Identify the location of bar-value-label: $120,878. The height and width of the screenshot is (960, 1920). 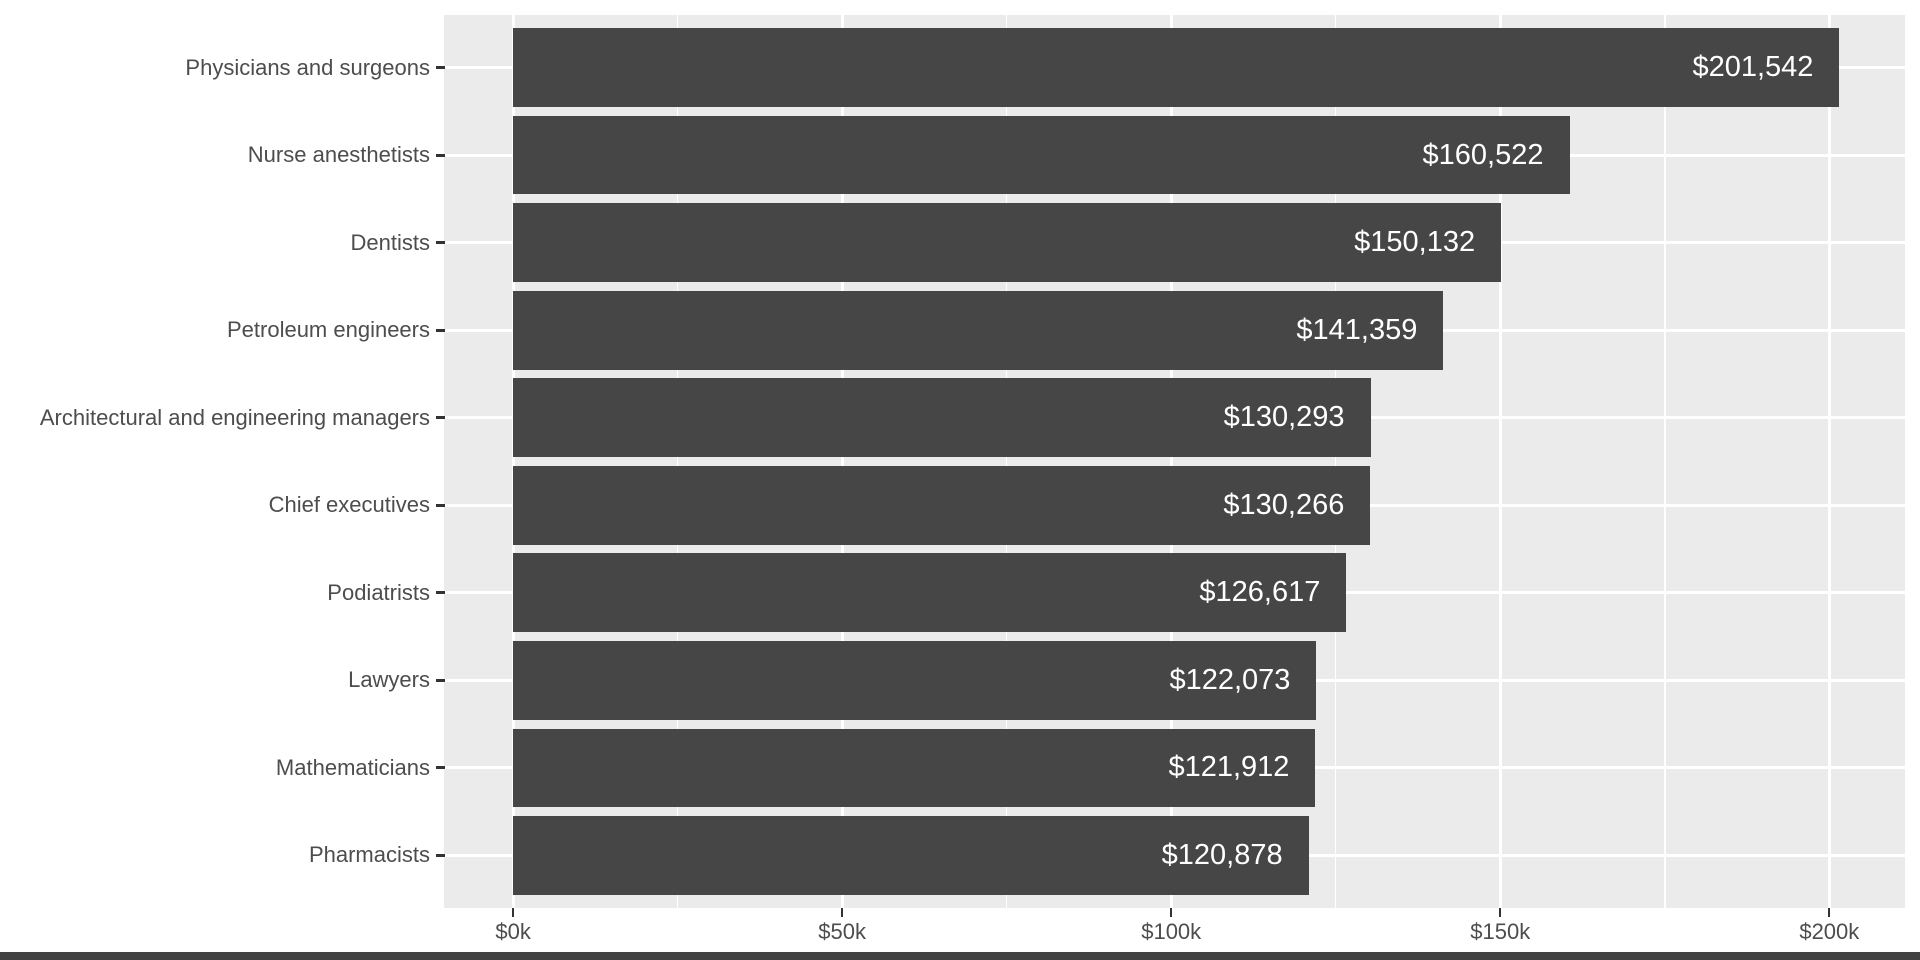
(1222, 854).